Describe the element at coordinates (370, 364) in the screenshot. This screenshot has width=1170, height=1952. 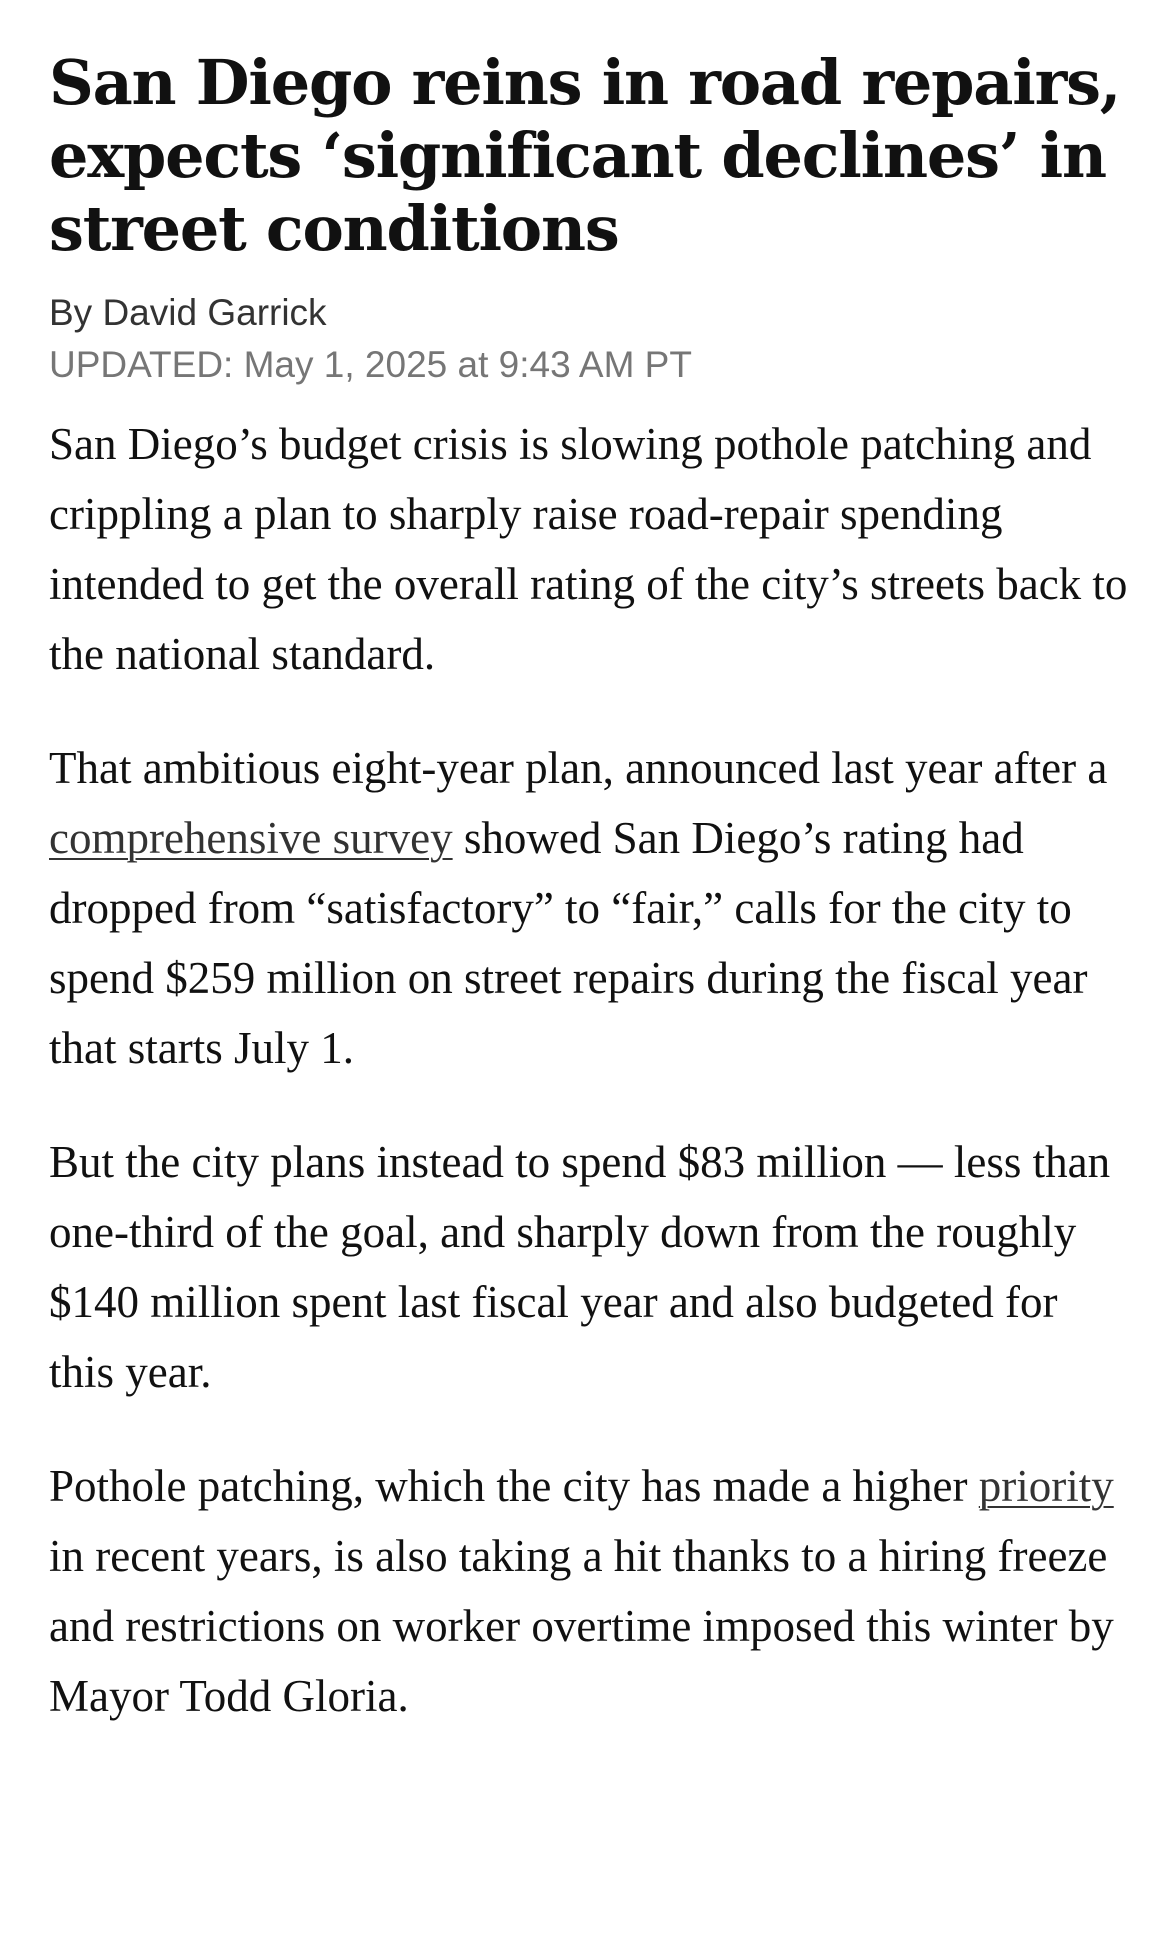
I see `updated-timestamp: UPDATED: May 1, 2025 at 9:43 AM PT` at that location.